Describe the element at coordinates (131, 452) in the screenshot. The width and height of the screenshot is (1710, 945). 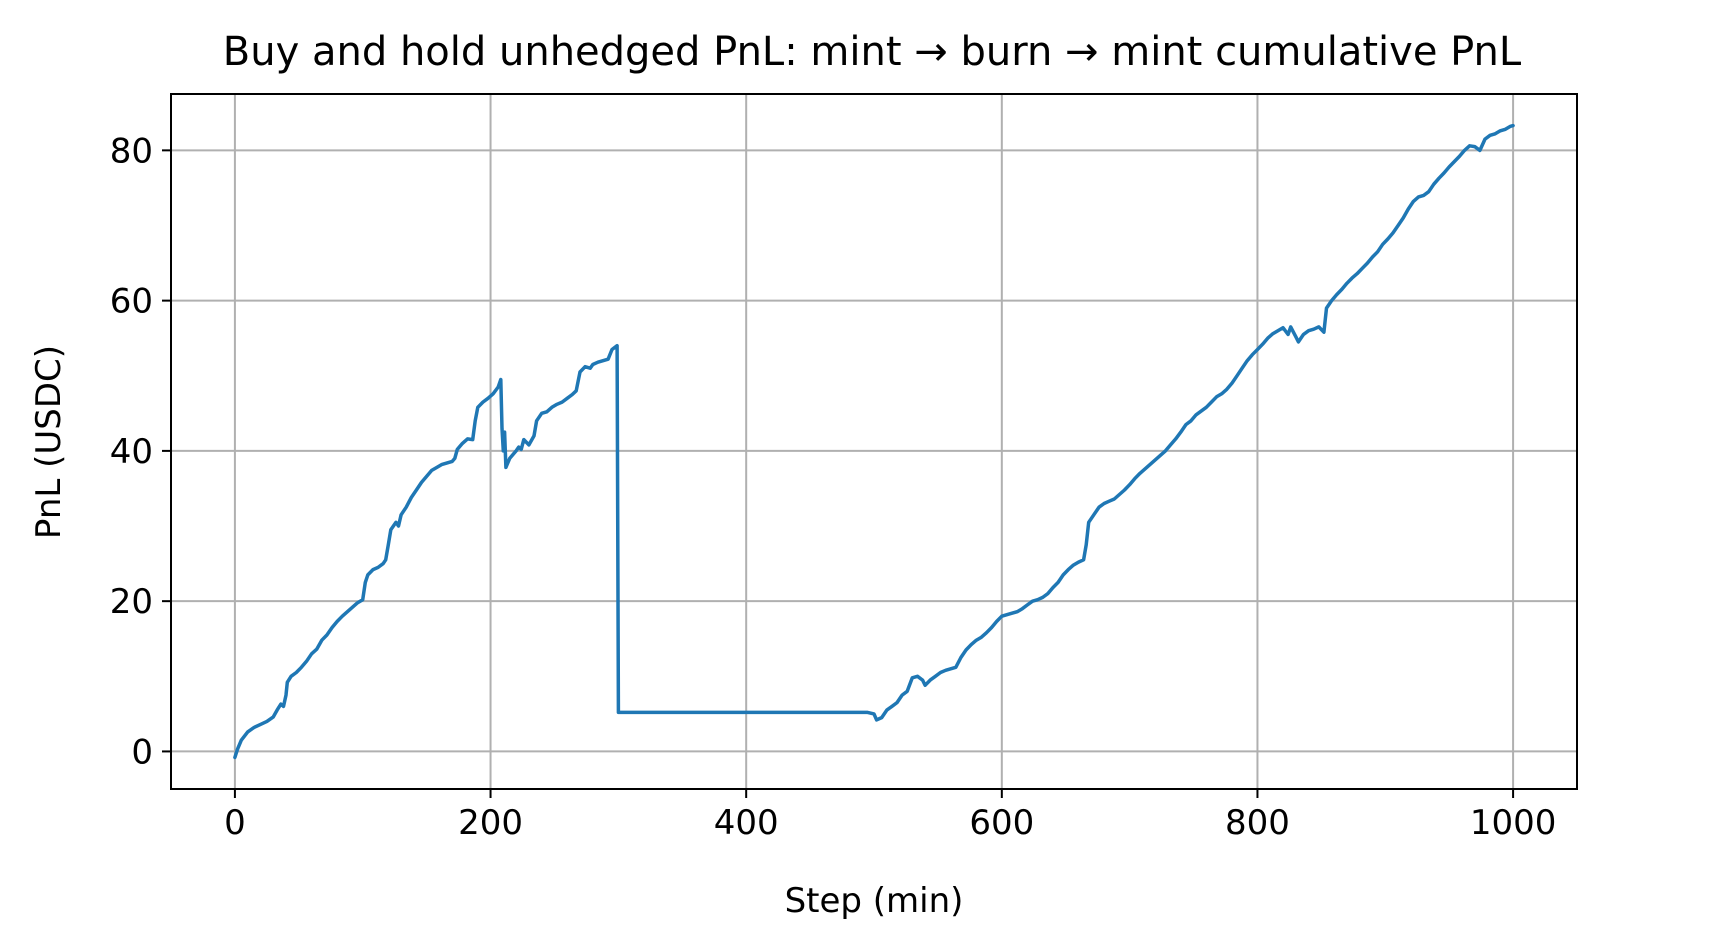
I see `y-tick-label: 40` at that location.